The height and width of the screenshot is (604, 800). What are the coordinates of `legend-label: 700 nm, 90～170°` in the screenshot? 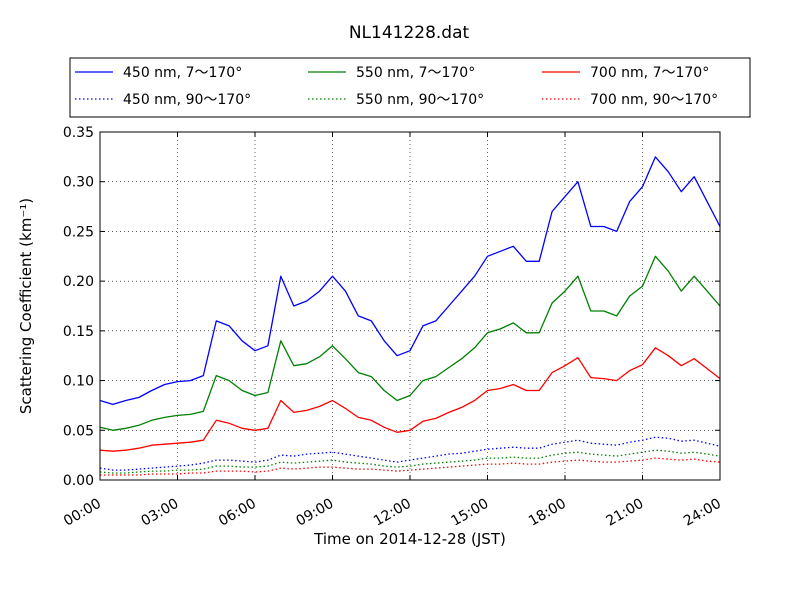 It's located at (654, 100).